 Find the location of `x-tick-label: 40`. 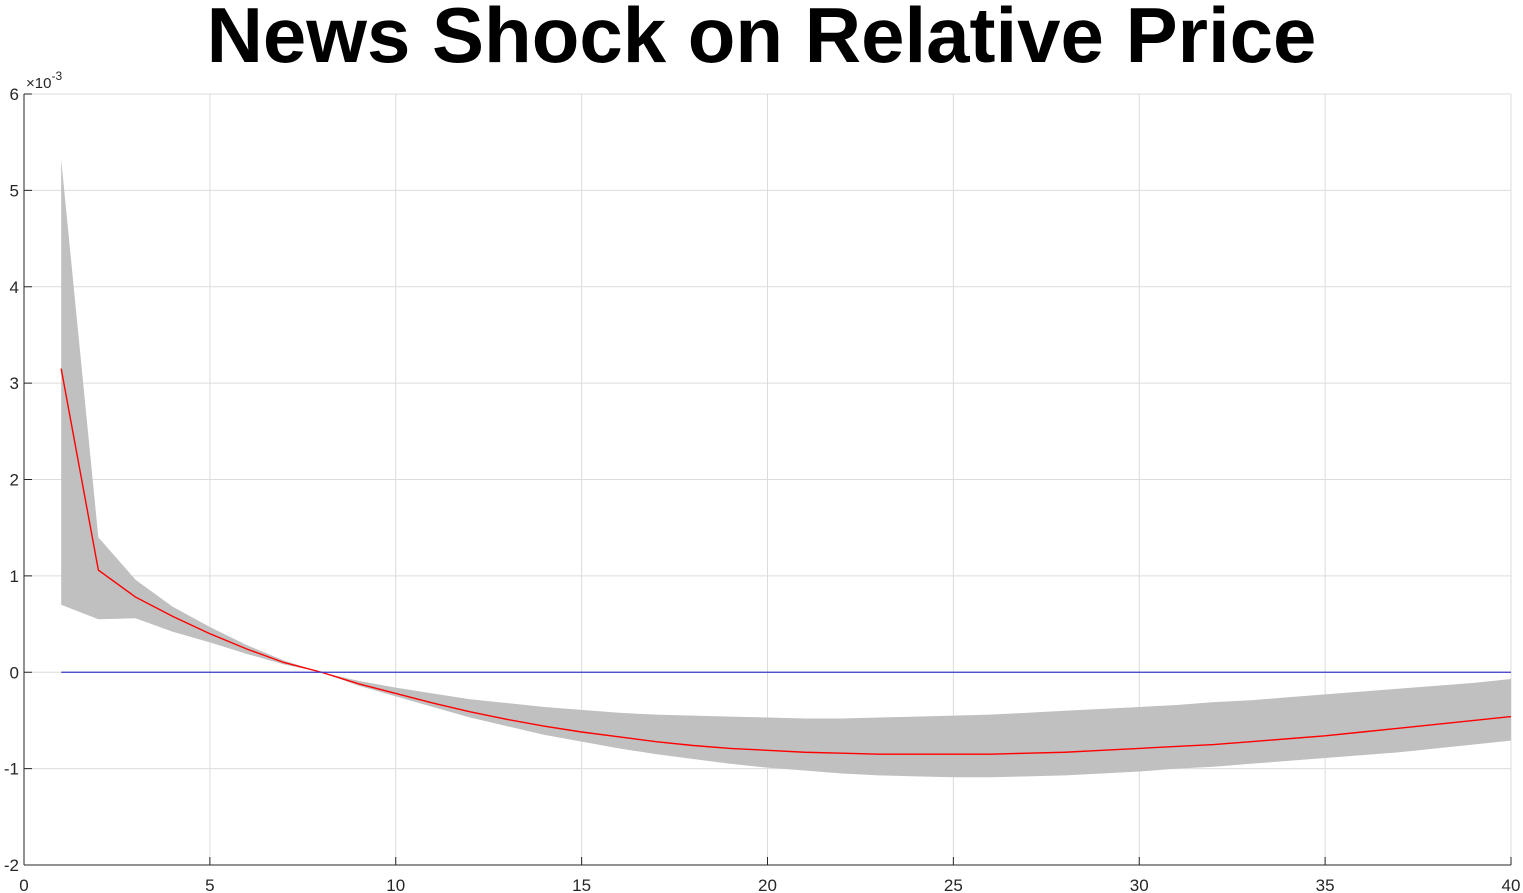

x-tick-label: 40 is located at coordinates (1511, 884).